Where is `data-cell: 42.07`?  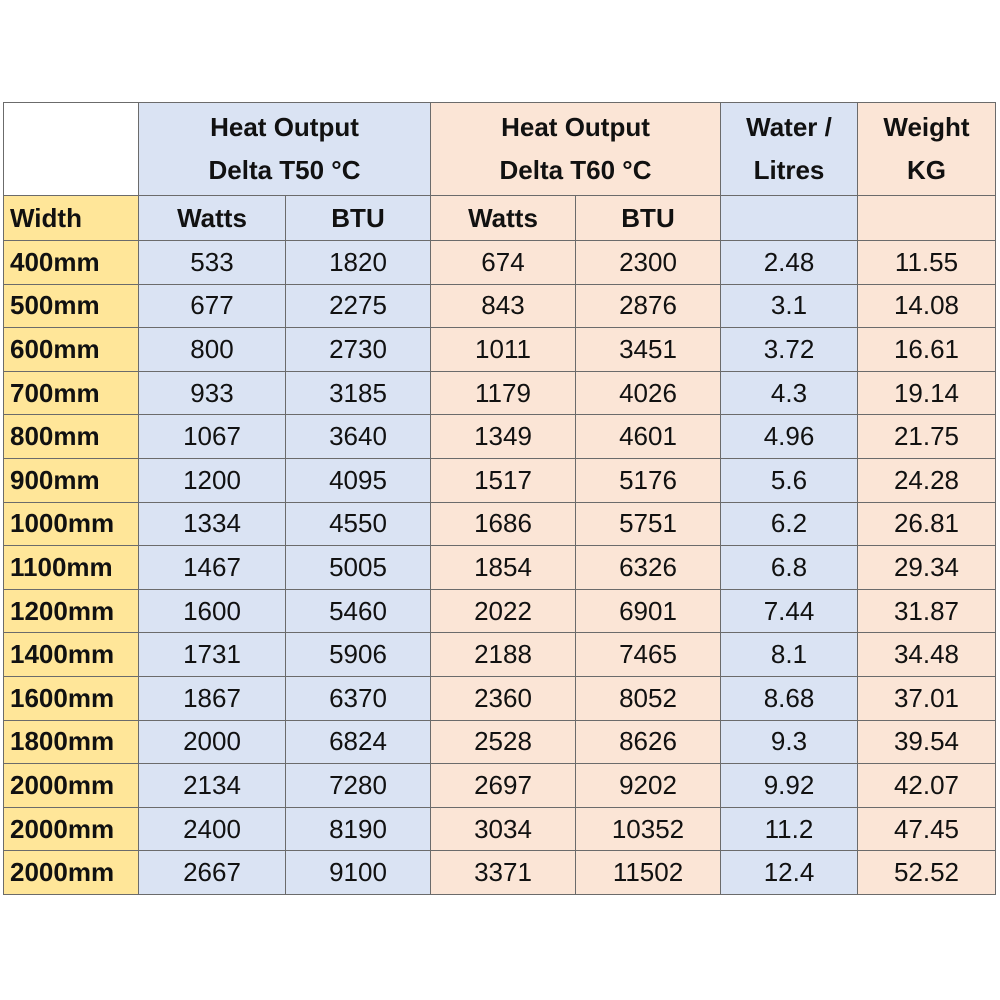
data-cell: 42.07 is located at coordinates (926, 785).